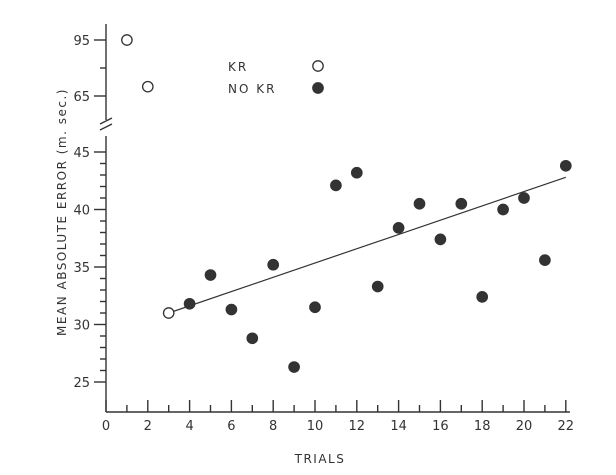 The height and width of the screenshot is (475, 616). I want to click on legend-marker-no-kr, so click(318, 88).